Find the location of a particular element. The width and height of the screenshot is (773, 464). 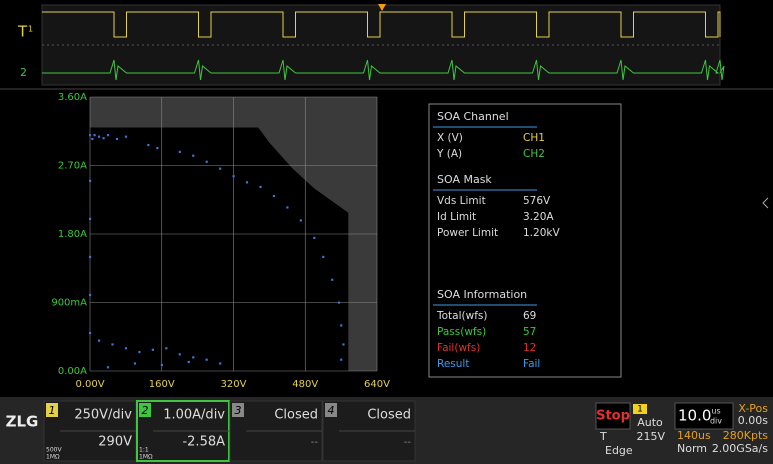

trigger-source: T is located at coordinates (603, 436).